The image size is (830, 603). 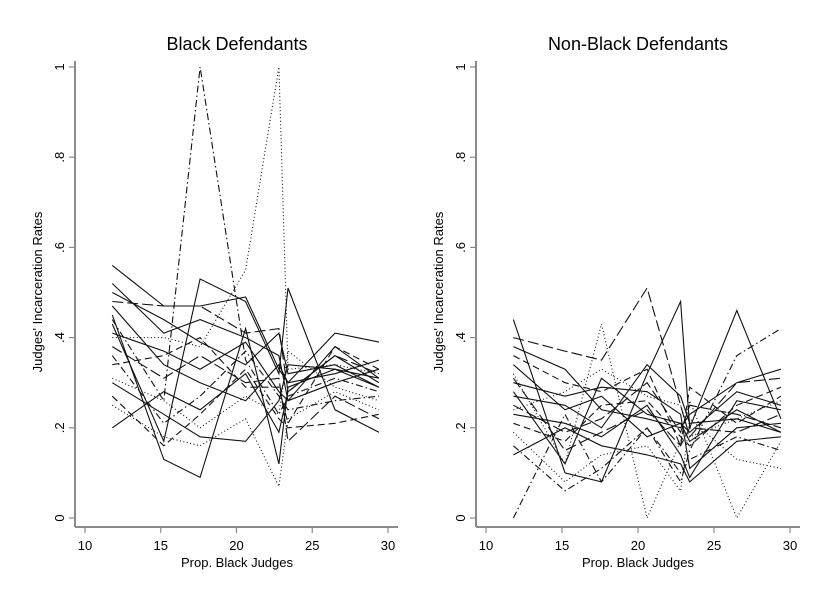 What do you see at coordinates (638, 44) in the screenshot?
I see `chart-title: Non-Black Defendants` at bounding box center [638, 44].